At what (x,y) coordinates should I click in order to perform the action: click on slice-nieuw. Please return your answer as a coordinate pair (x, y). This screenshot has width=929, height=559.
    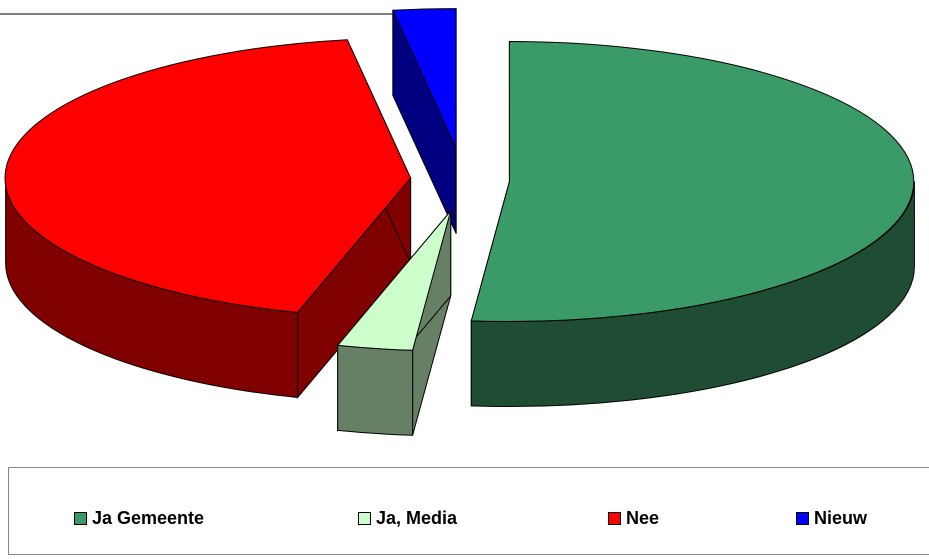
    Looking at the image, I should click on (424, 121).